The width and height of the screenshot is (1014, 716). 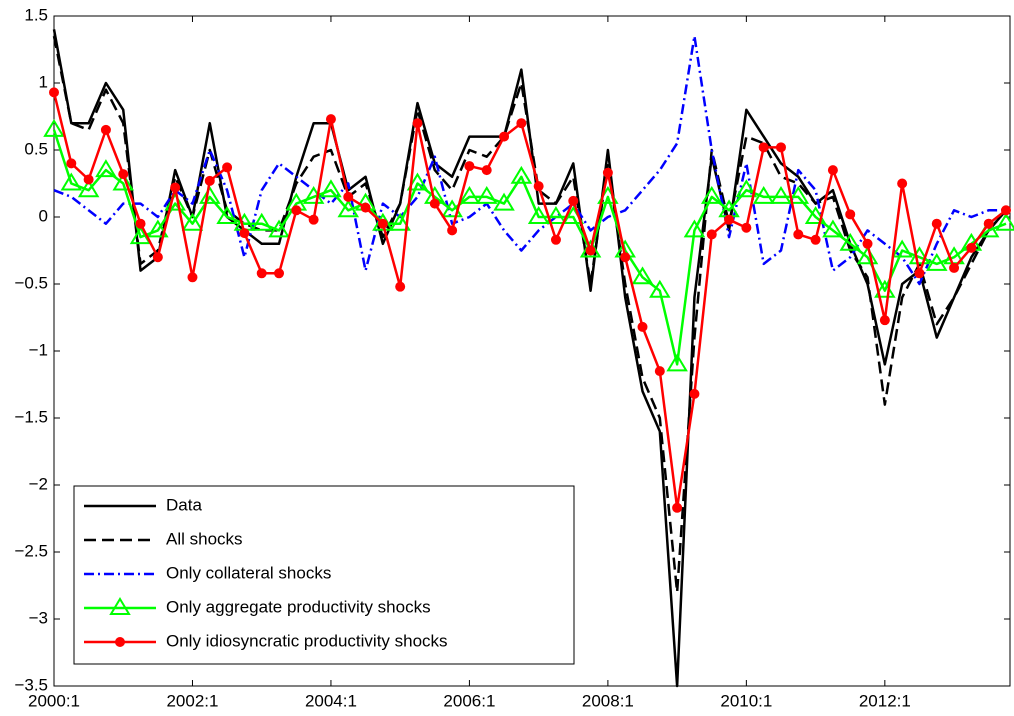 What do you see at coordinates (31, 282) in the screenshot?
I see `y-tick-label: −0.5` at bounding box center [31, 282].